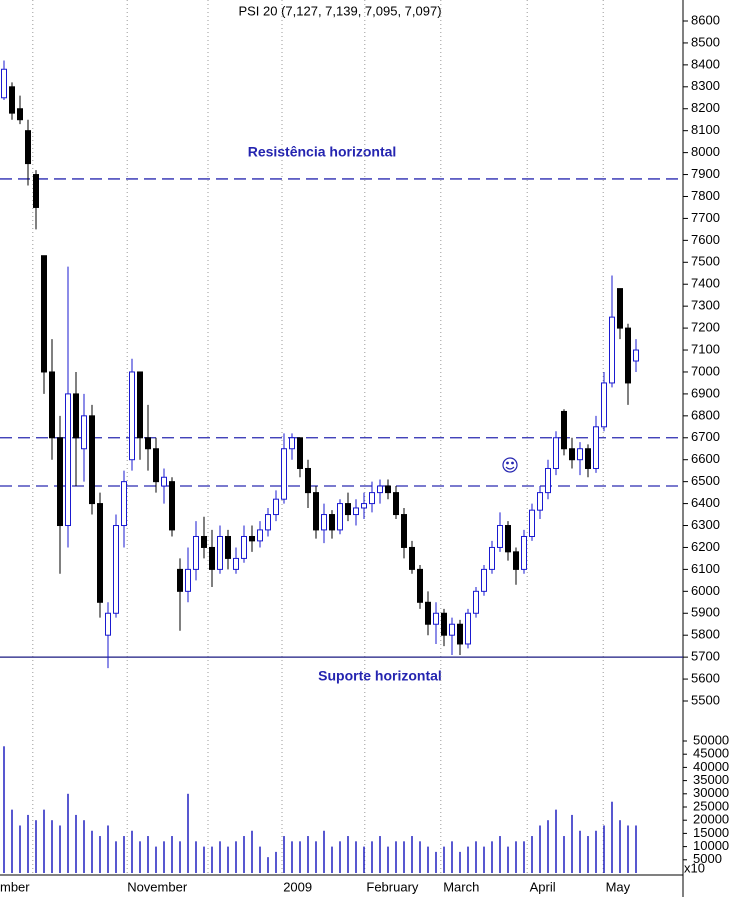 This screenshot has width=733, height=897. Describe the element at coordinates (705, 283) in the screenshot. I see `y-tick-label: 7400` at that location.